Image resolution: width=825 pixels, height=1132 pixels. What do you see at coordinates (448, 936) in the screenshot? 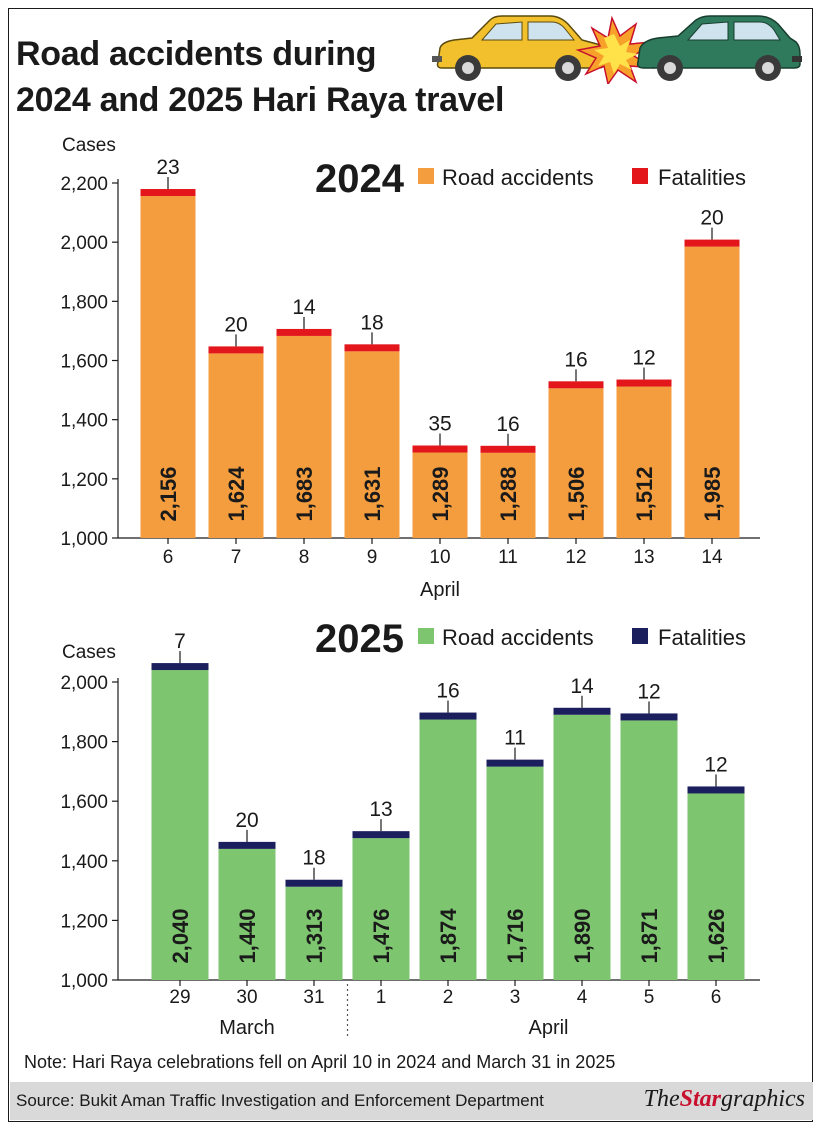
I see `chart-2025-accidents-value-label: 1,874` at bounding box center [448, 936].